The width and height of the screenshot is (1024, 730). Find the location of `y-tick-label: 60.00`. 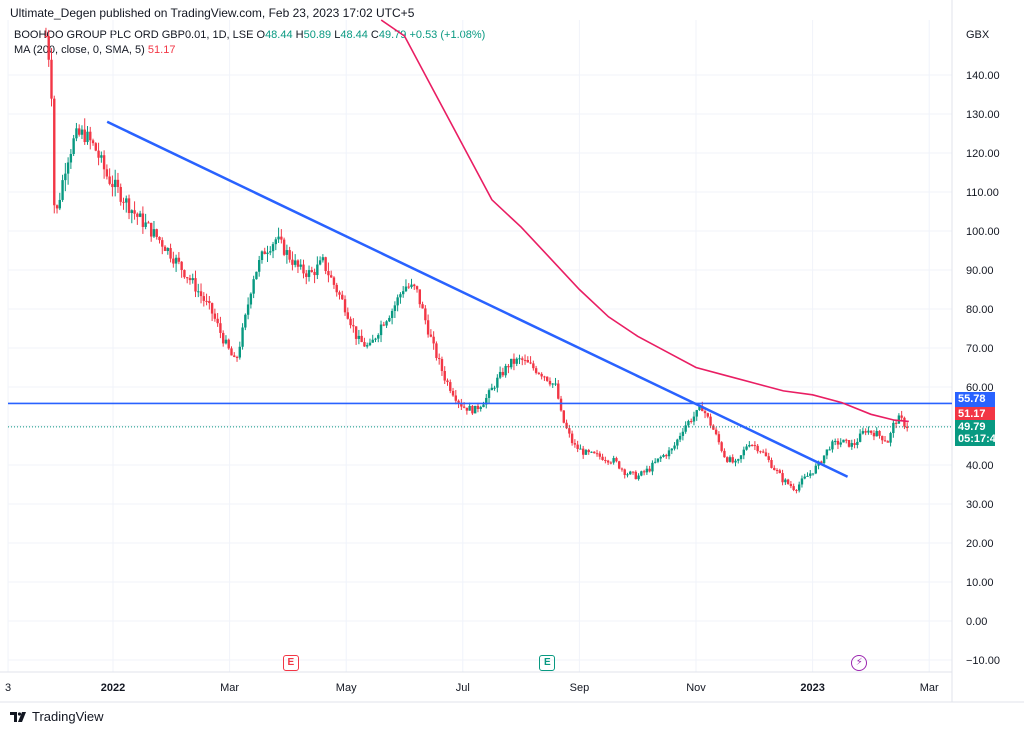

y-tick-label: 60.00 is located at coordinates (980, 388).